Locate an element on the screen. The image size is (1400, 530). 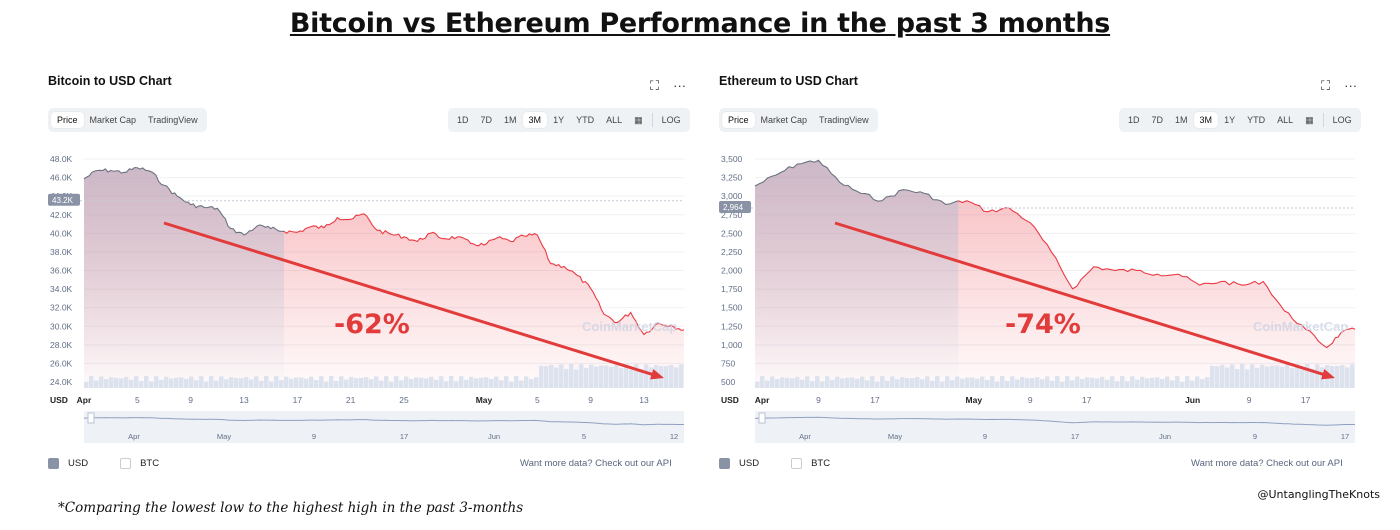
x-tick-label: Jun is located at coordinates (1192, 400).